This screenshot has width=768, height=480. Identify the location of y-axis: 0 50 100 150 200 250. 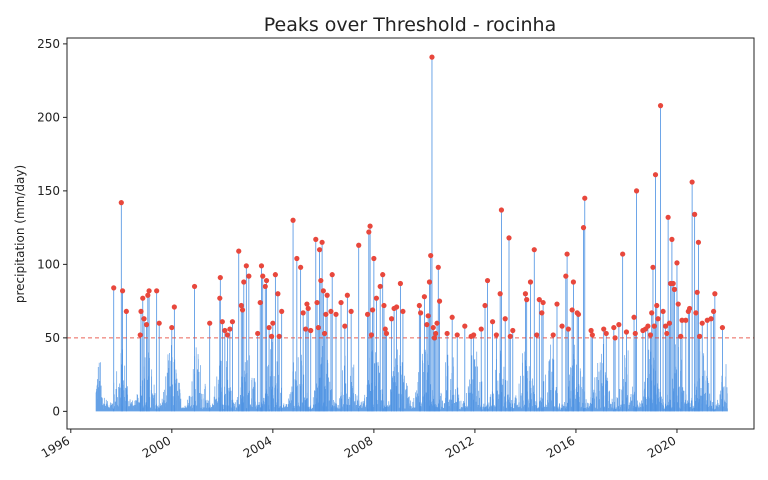
(52, 227).